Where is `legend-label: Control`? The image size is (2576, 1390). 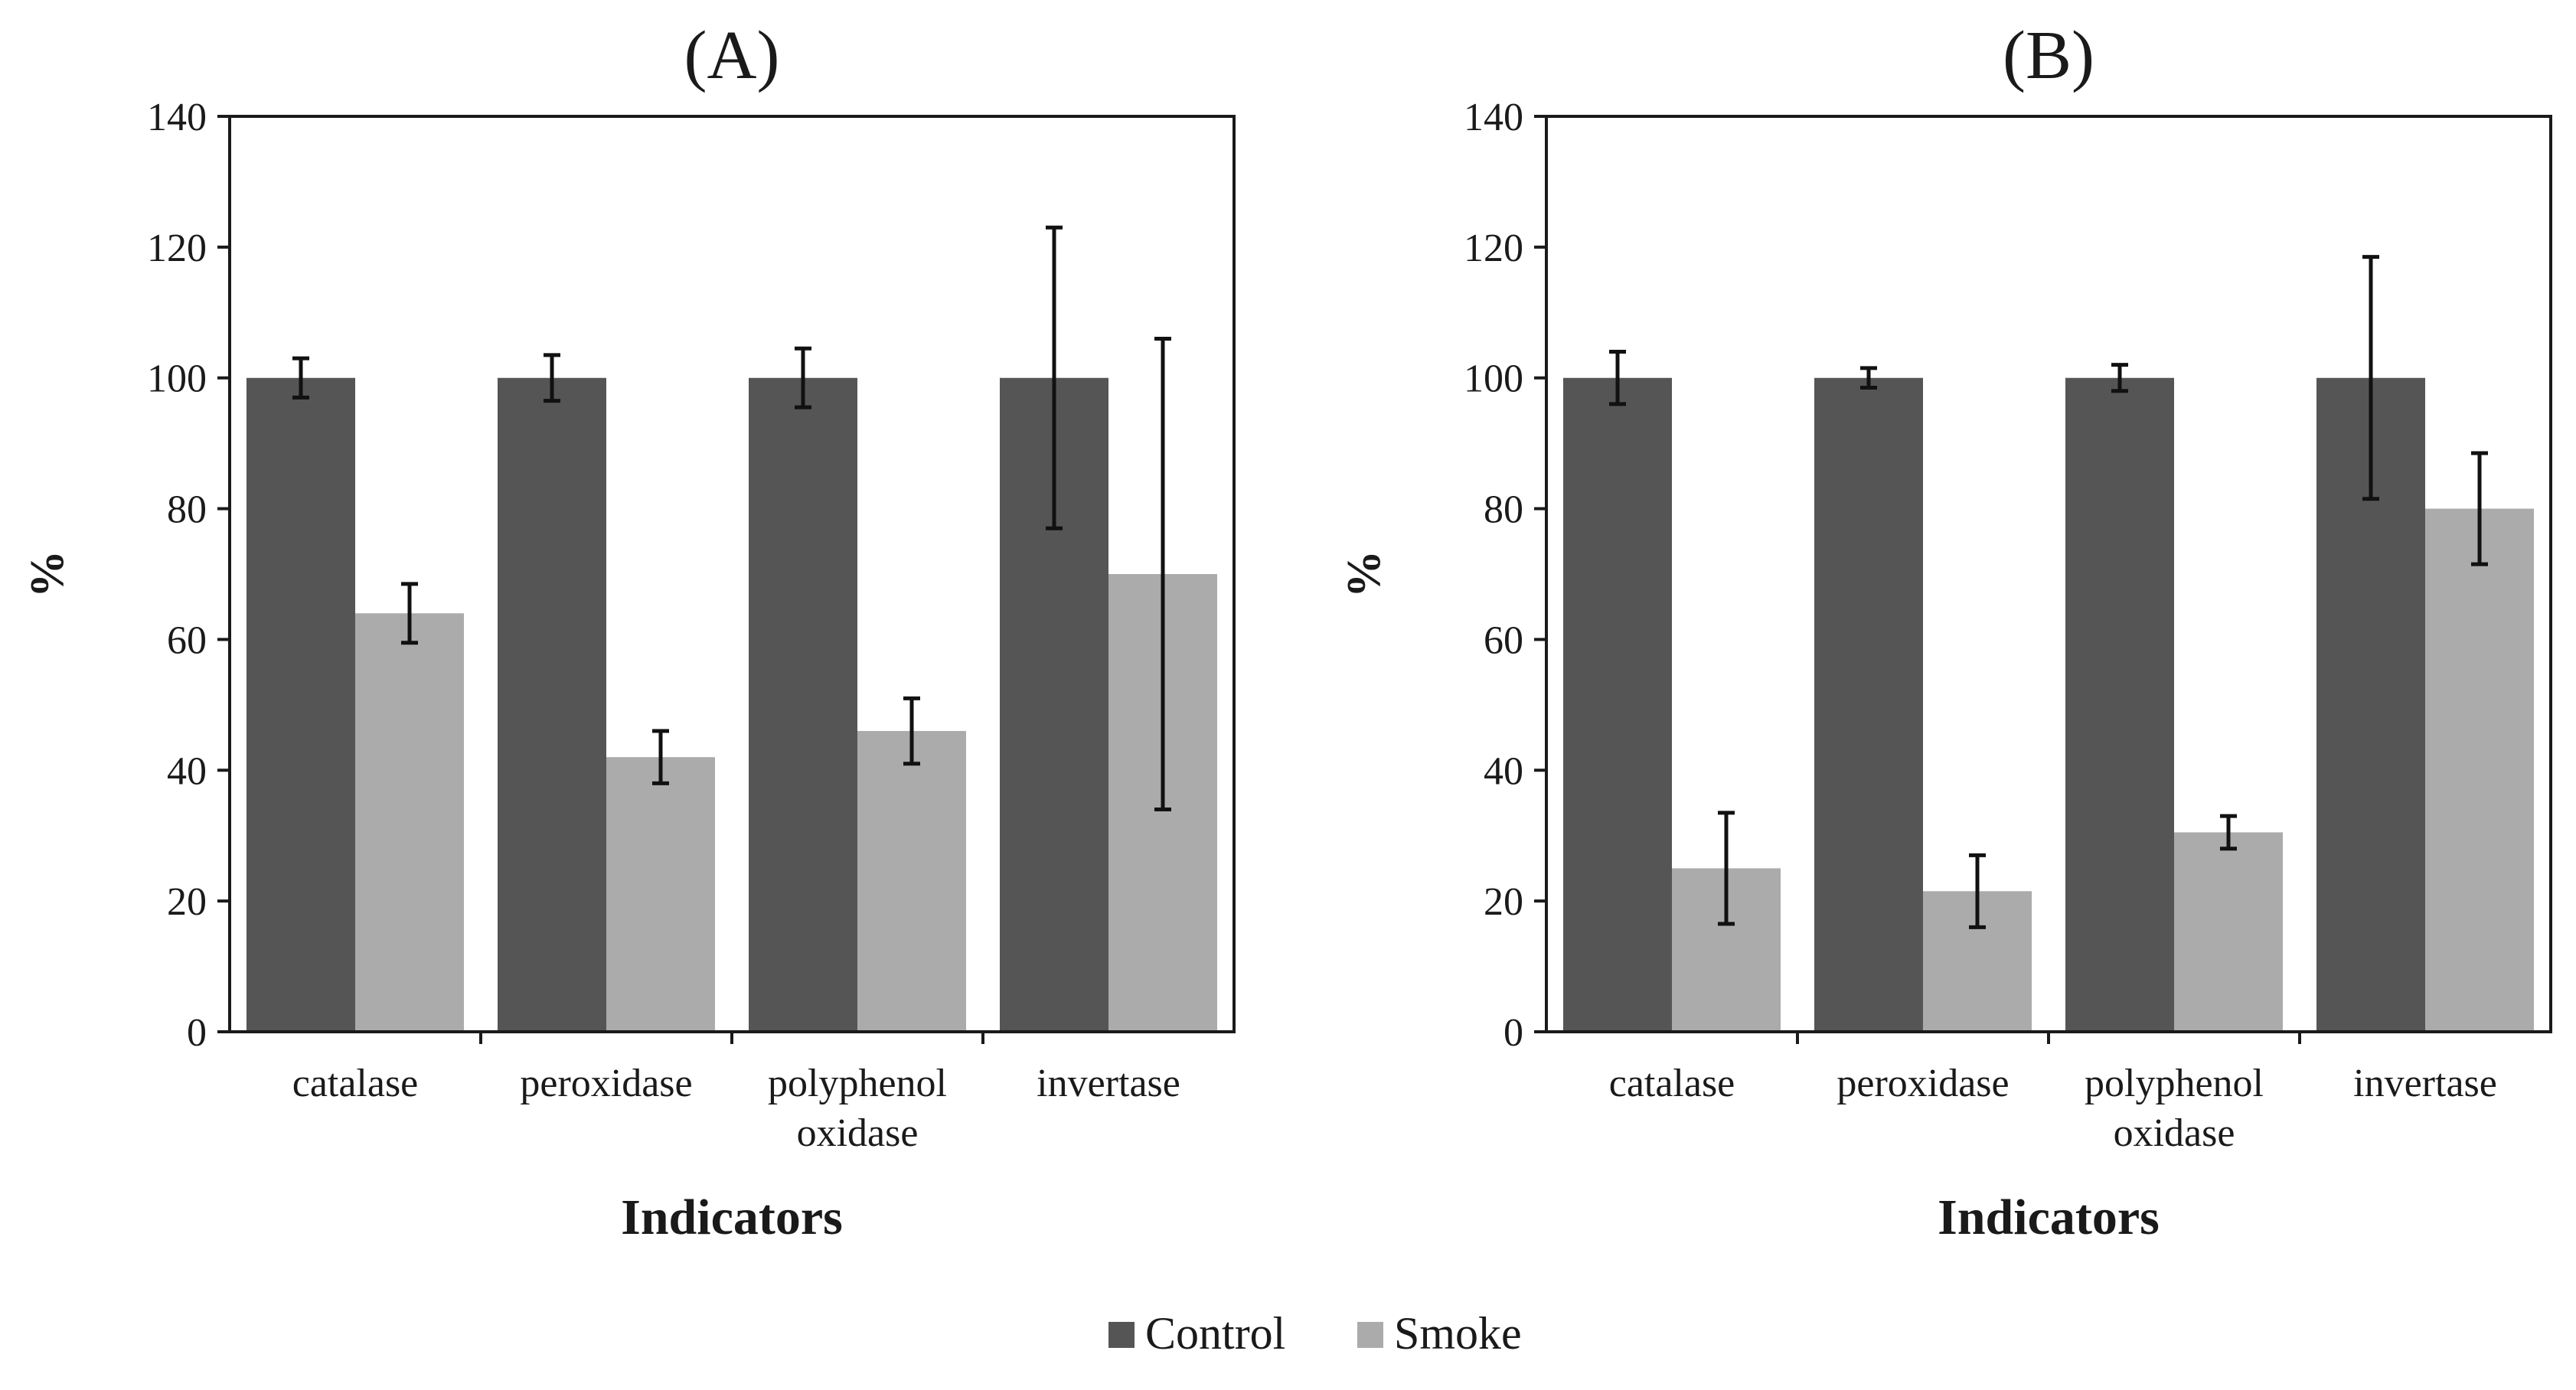 legend-label: Control is located at coordinates (1215, 1334).